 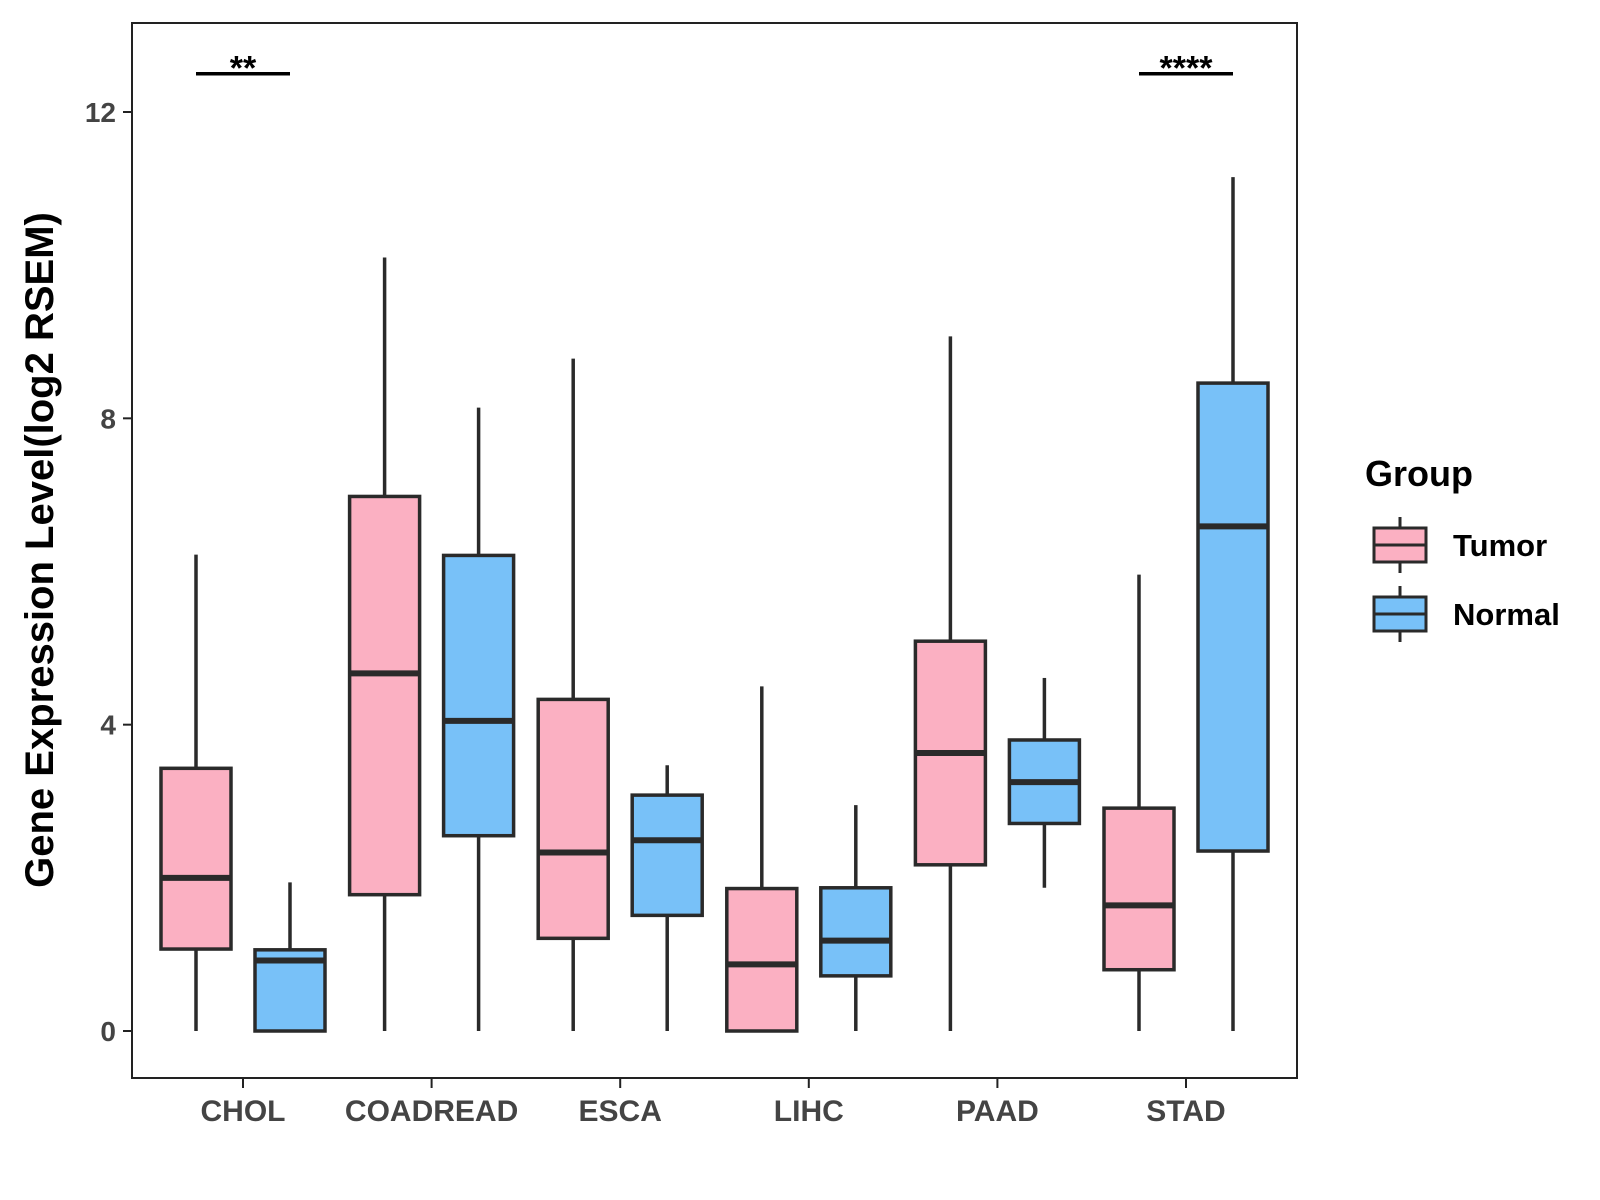 I want to click on box-body-tumor-lihc, so click(x=762, y=959).